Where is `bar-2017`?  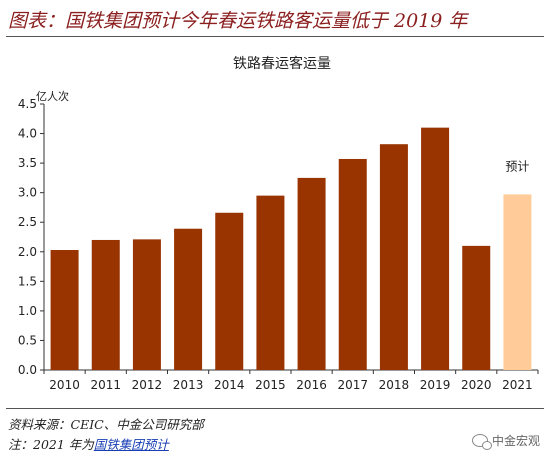
bar-2017 is located at coordinates (352, 264).